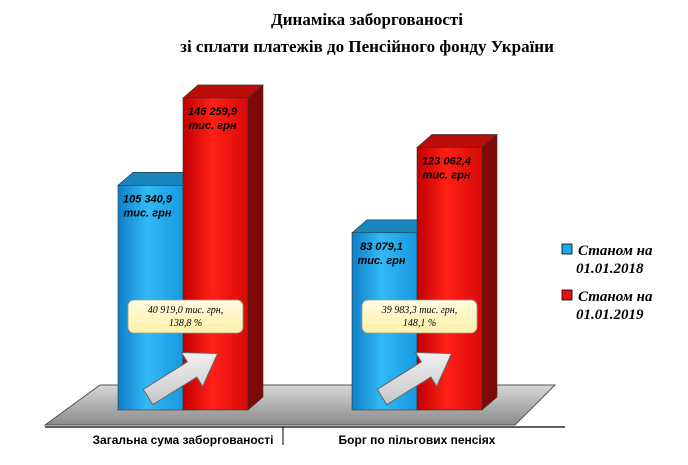 The width and height of the screenshot is (688, 465). I want to click on annotation-line-2: 148,1 %, so click(419, 323).